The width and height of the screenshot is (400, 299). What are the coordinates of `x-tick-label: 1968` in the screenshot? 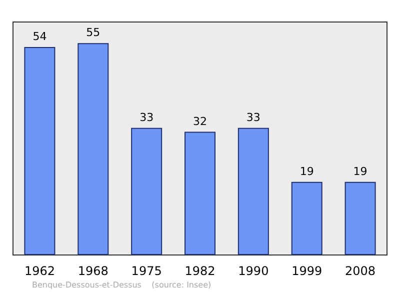 It's located at (93, 271).